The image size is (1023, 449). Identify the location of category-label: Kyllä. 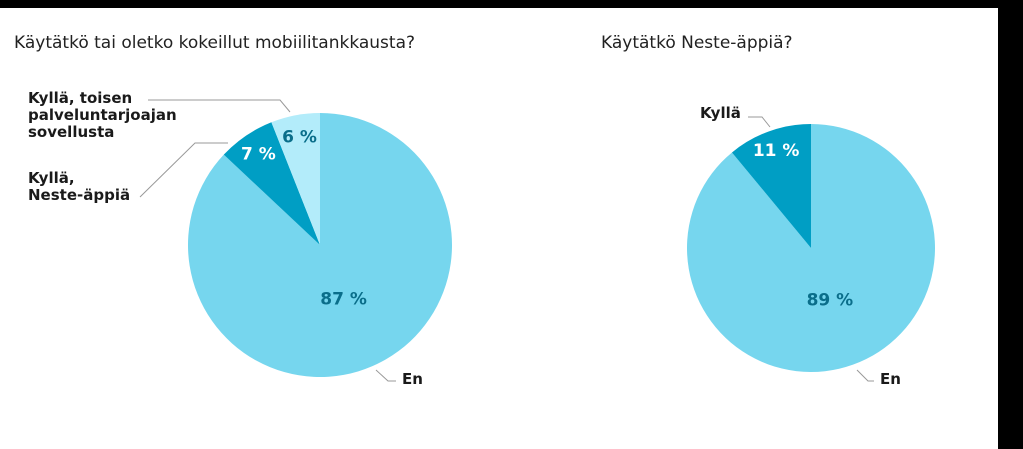
(720, 113).